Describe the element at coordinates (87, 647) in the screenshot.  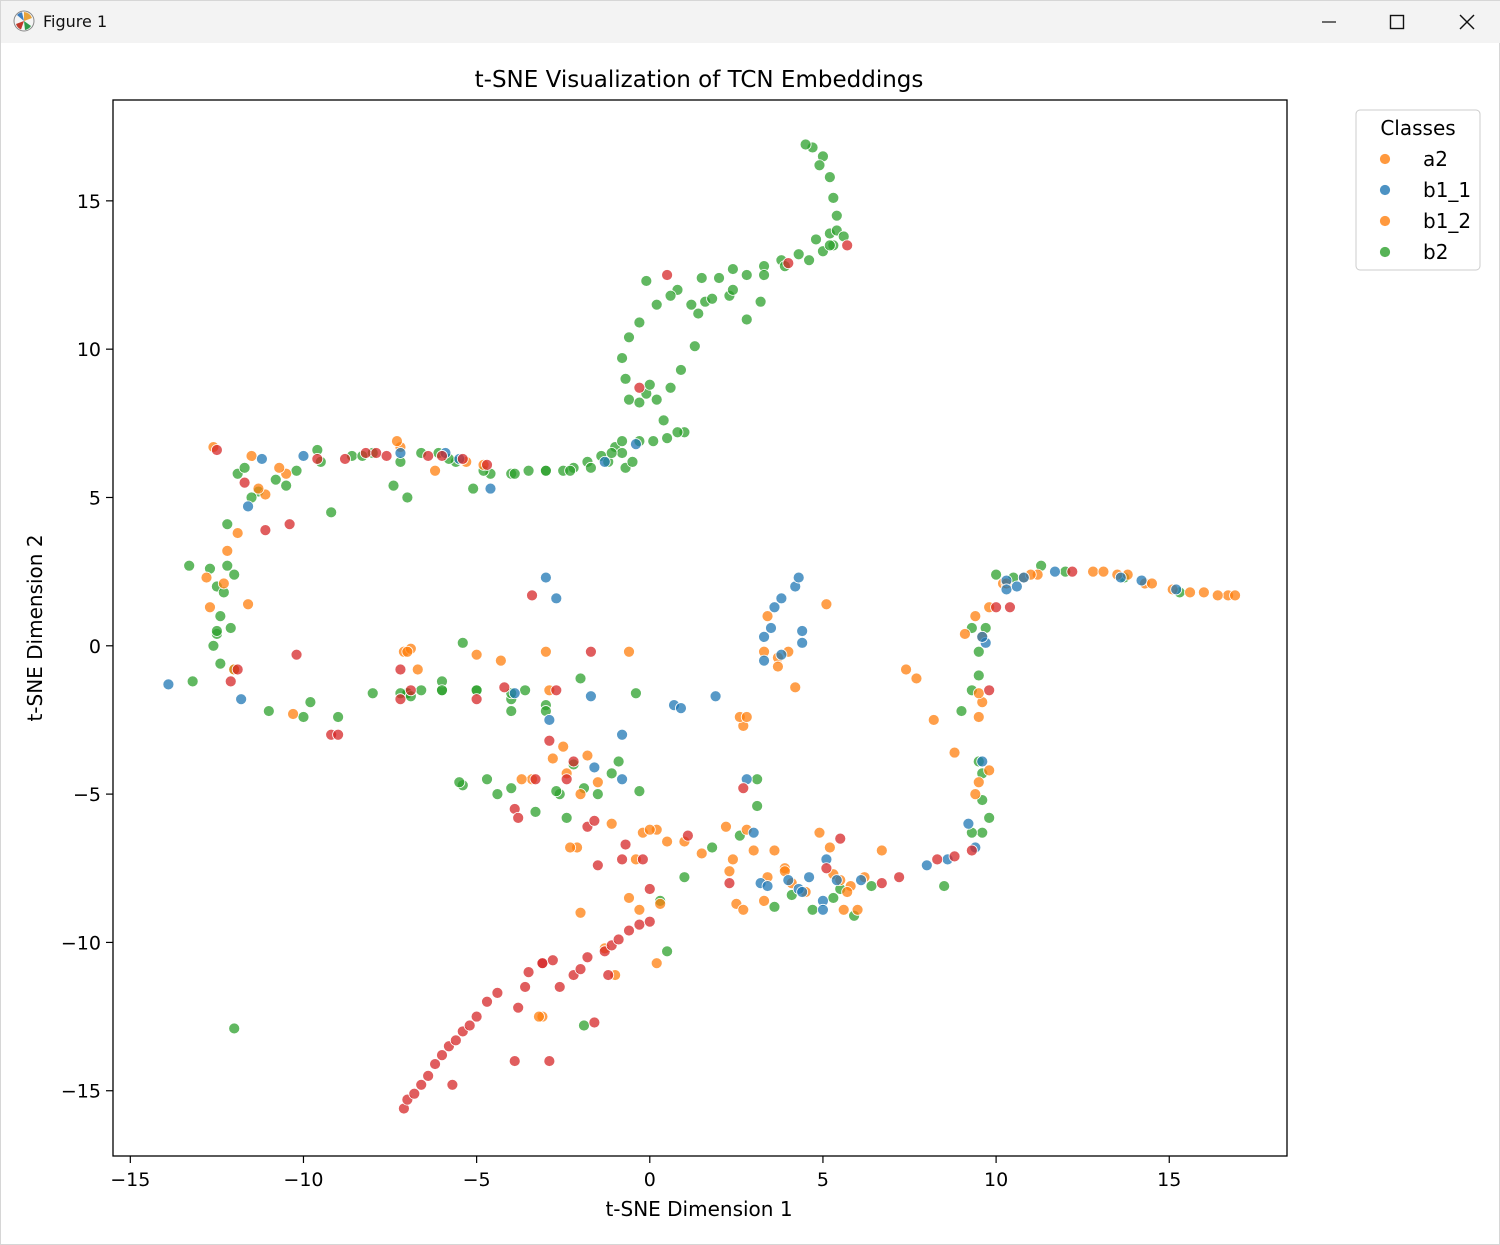
I see `y-axis: −15 −10 −5 0 5 10 15` at that location.